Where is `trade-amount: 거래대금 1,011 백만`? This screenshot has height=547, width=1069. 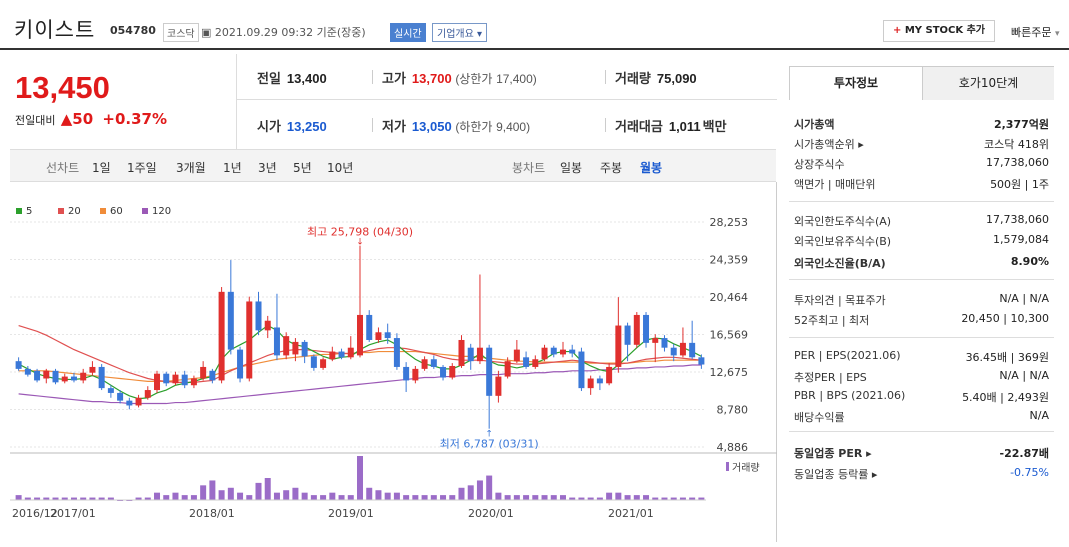
trade-amount: 거래대금 1,011 백만 is located at coordinates (671, 126).